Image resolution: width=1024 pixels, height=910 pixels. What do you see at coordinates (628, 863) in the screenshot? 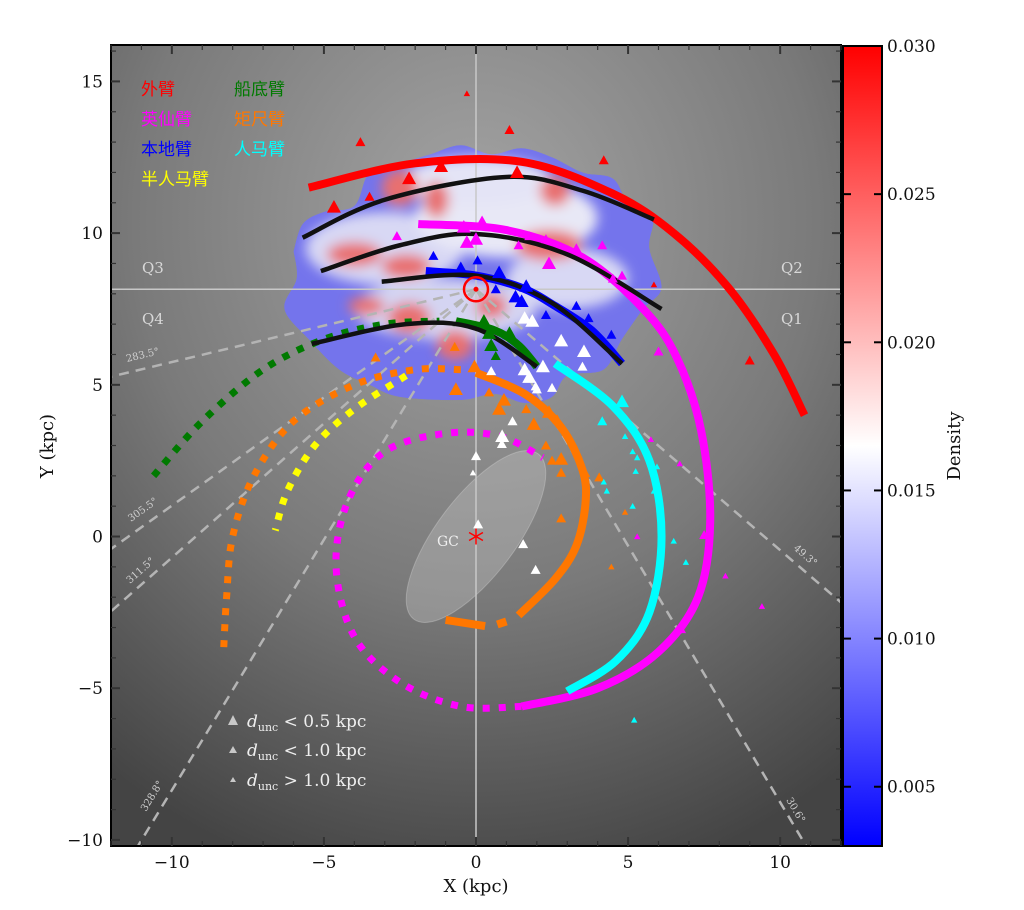
I see `x-tick-label: 5` at bounding box center [628, 863].